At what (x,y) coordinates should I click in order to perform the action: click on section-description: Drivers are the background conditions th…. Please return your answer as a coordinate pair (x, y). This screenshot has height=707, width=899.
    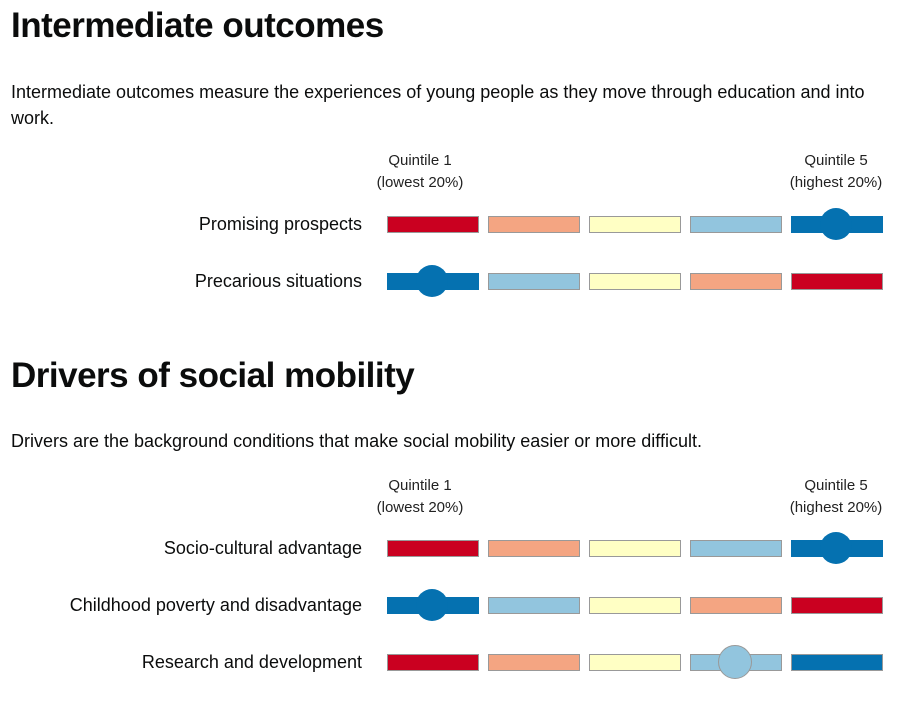
    Looking at the image, I should click on (356, 441).